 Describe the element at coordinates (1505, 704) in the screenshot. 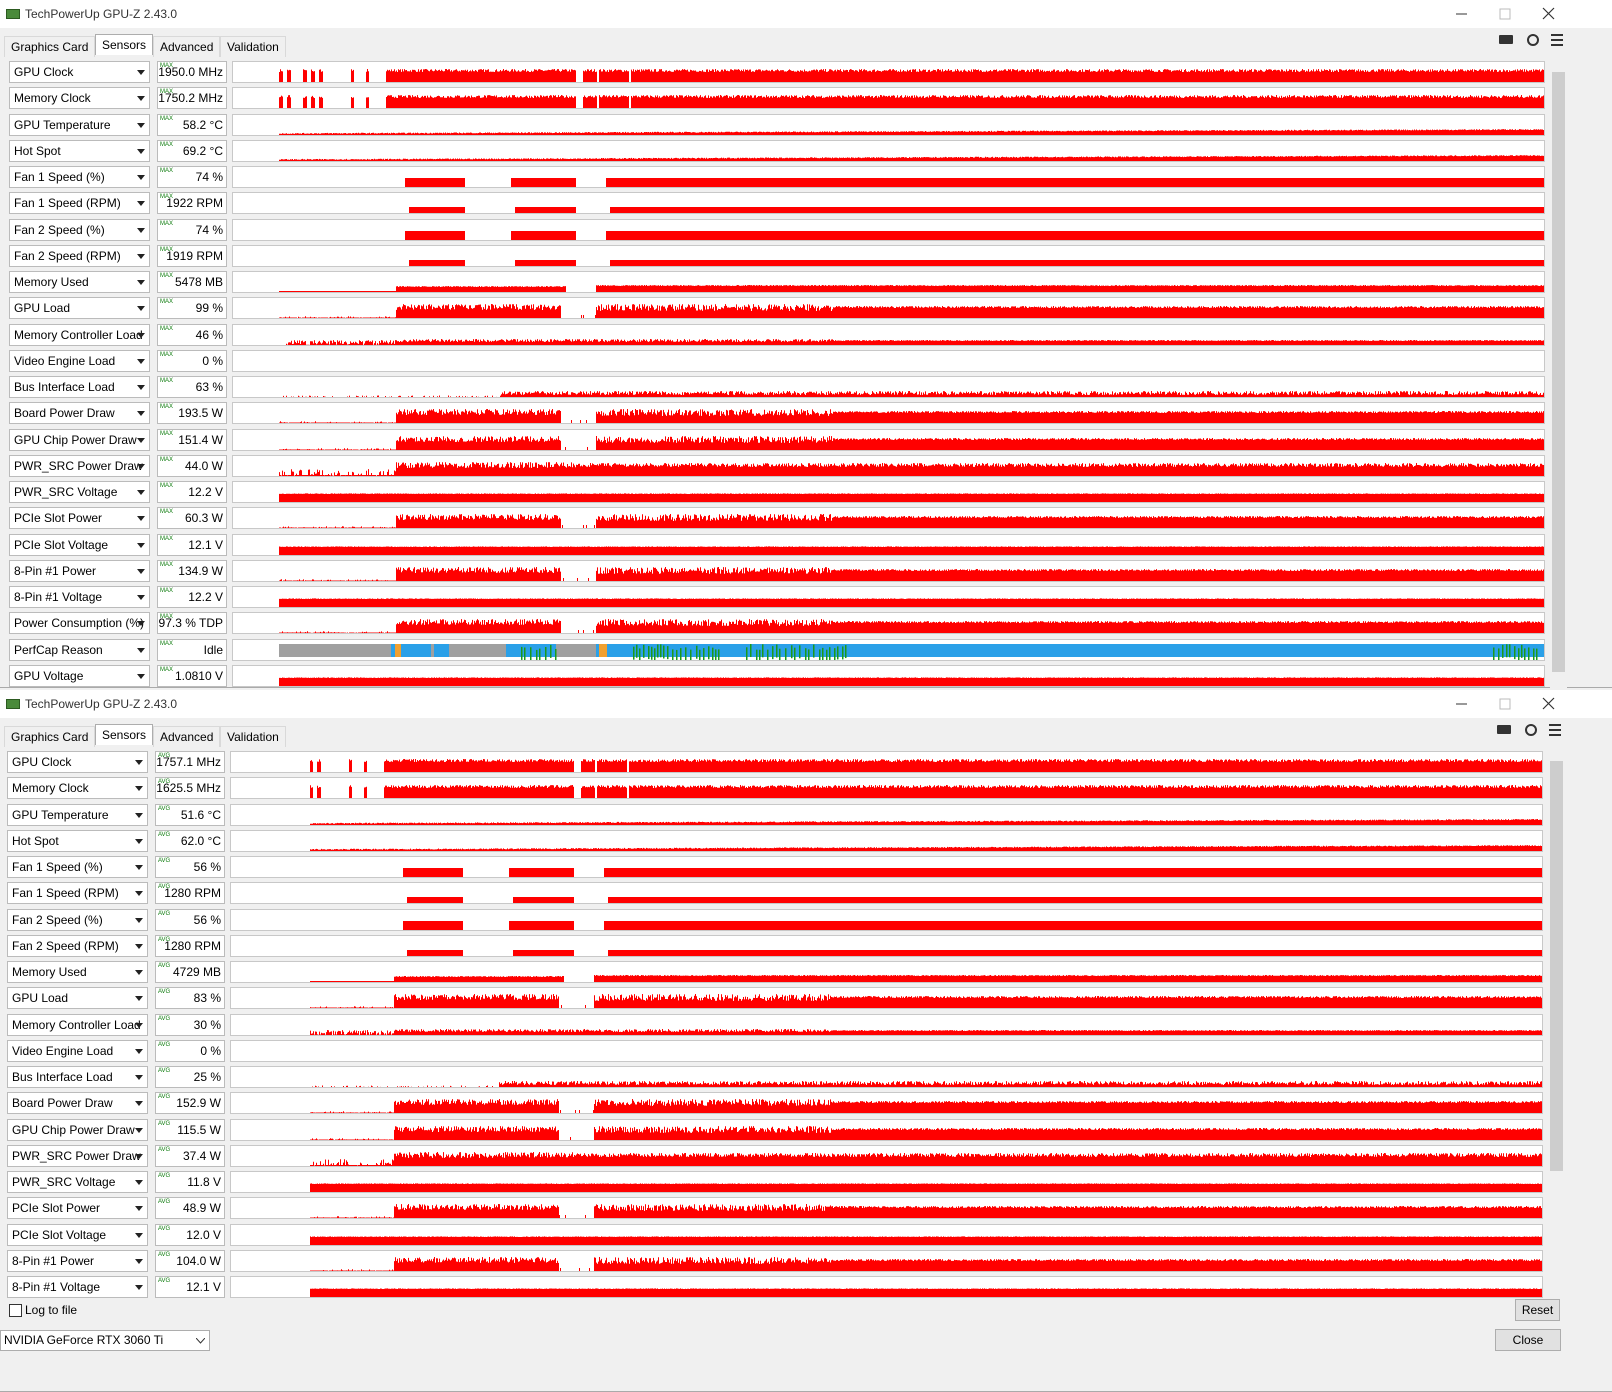

I see `maximize-button` at that location.